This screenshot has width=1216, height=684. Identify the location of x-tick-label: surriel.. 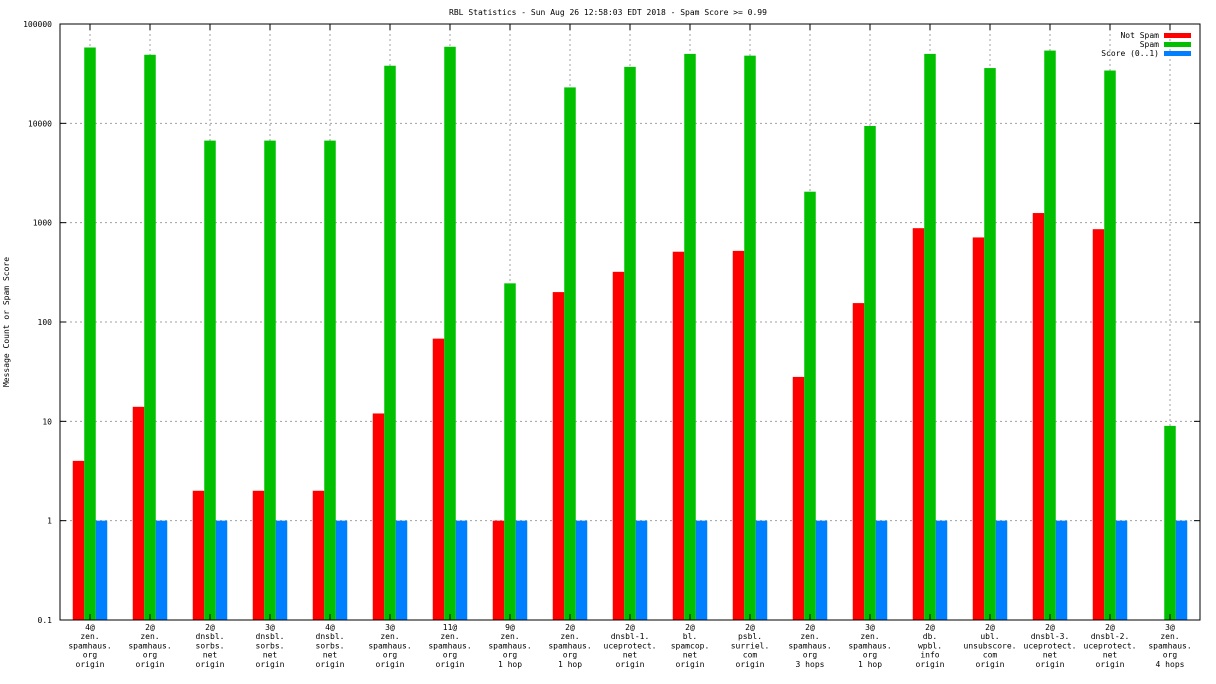
(750, 645).